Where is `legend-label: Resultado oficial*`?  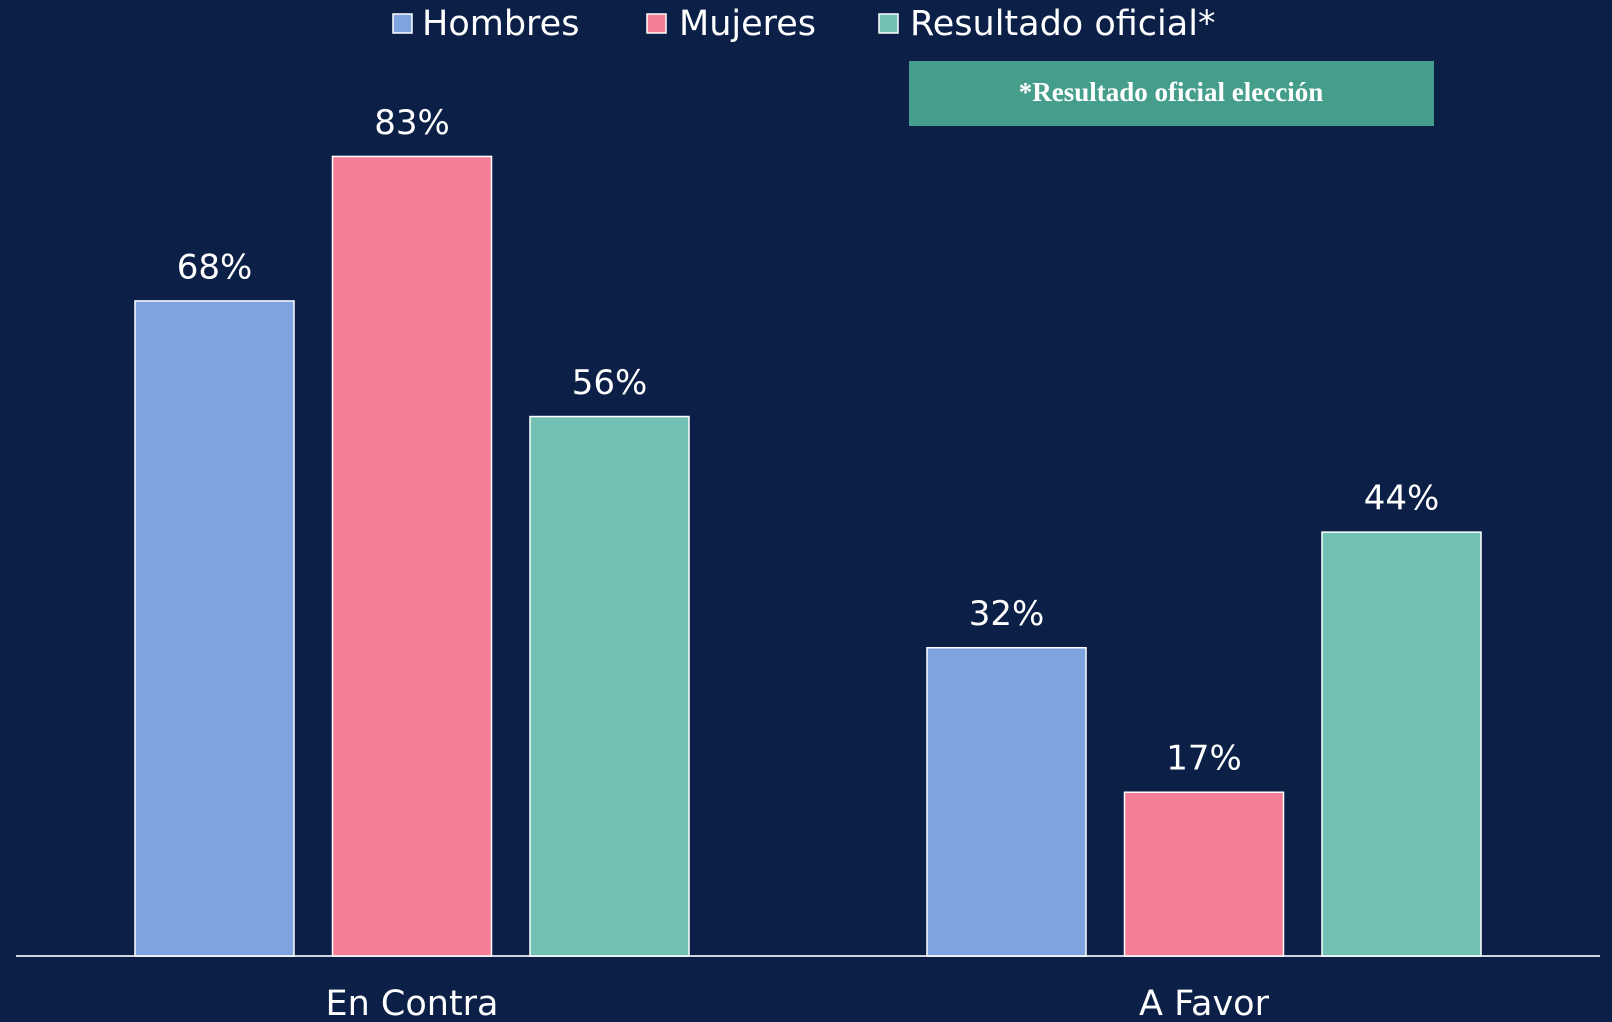 legend-label: Resultado oficial* is located at coordinates (1062, 24).